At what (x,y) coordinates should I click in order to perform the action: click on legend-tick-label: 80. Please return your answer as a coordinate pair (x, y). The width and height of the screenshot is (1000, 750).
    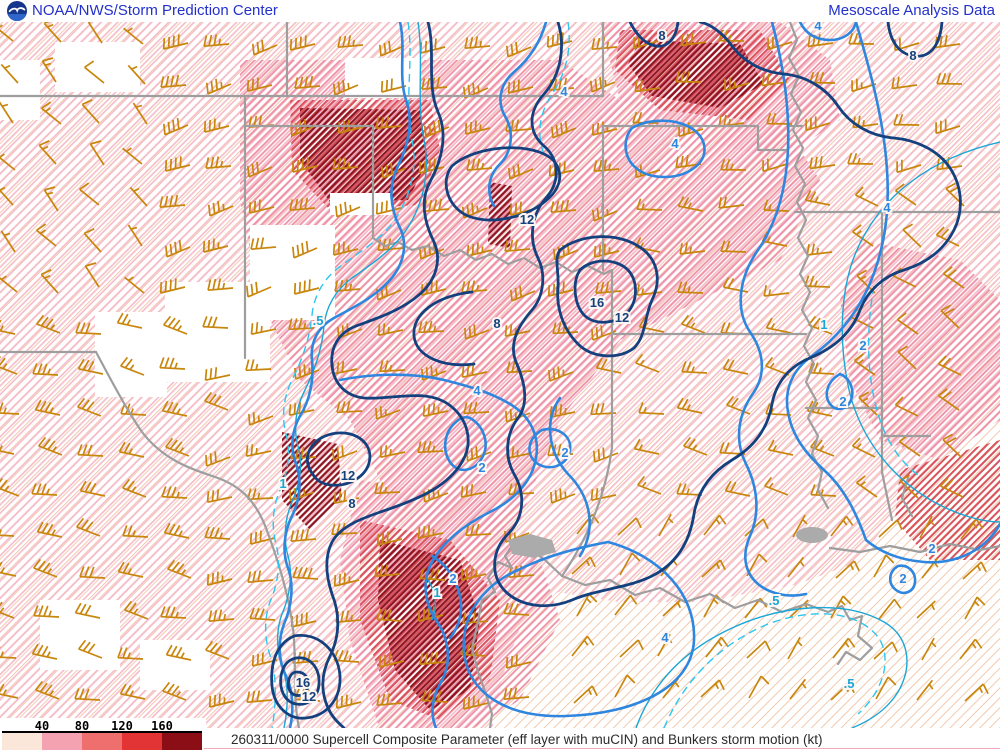
    Looking at the image, I should click on (82, 726).